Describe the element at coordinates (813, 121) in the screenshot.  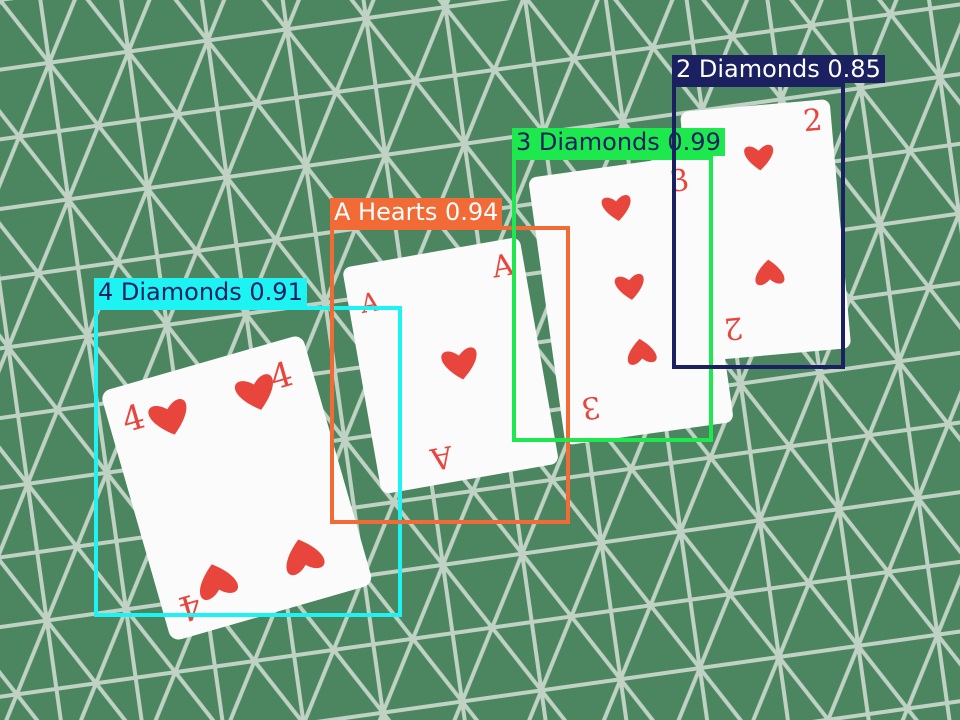
I see `card-2-rank: 2` at that location.